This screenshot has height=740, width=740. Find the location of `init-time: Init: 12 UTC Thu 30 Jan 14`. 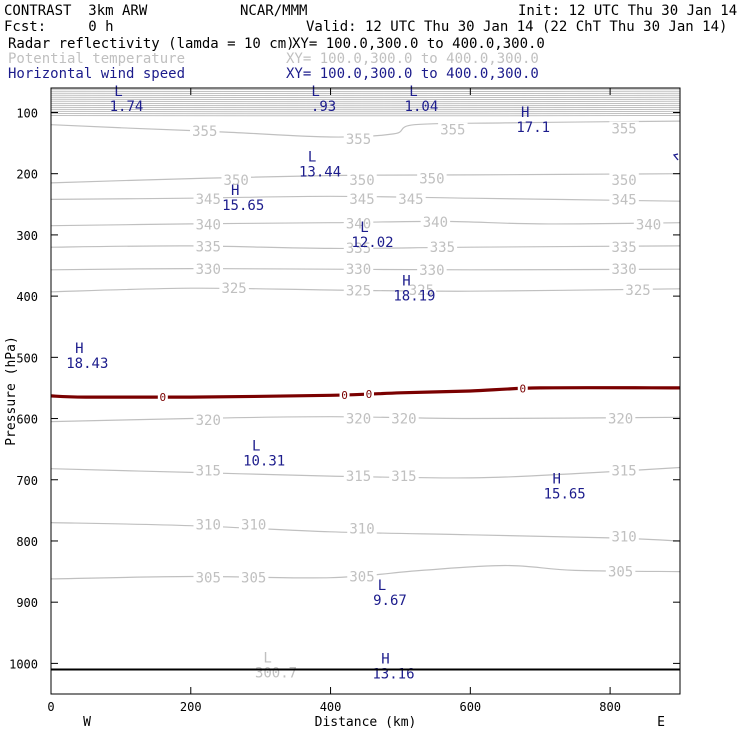

init-time: Init: 12 UTC Thu 30 Jan 14 is located at coordinates (628, 11).